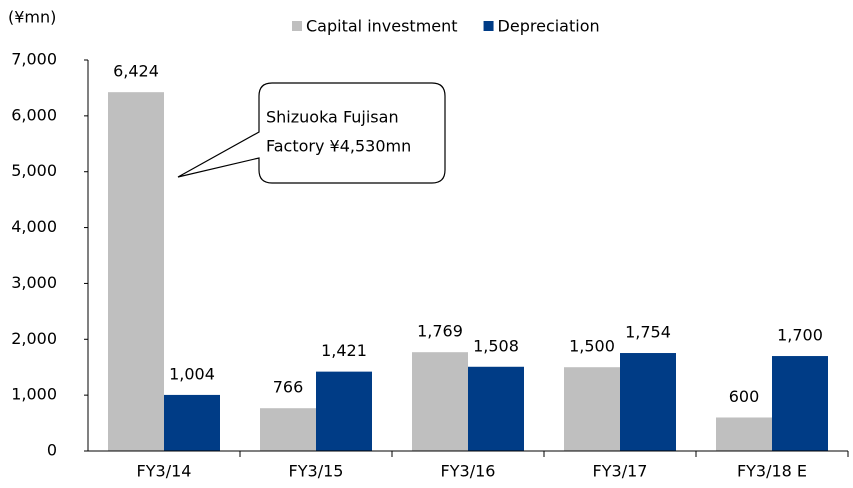 Image resolution: width=853 pixels, height=488 pixels. I want to click on y-tick-label: 4,000, so click(34, 226).